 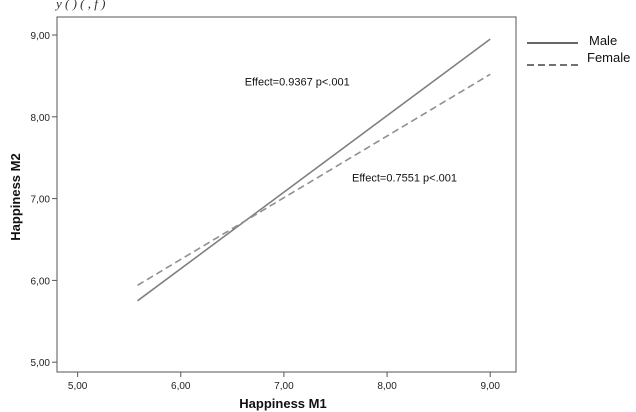 I want to click on x-axis-ticks: 5,00 6,00 7,00 8,00 9,00, so click(x=284, y=382).